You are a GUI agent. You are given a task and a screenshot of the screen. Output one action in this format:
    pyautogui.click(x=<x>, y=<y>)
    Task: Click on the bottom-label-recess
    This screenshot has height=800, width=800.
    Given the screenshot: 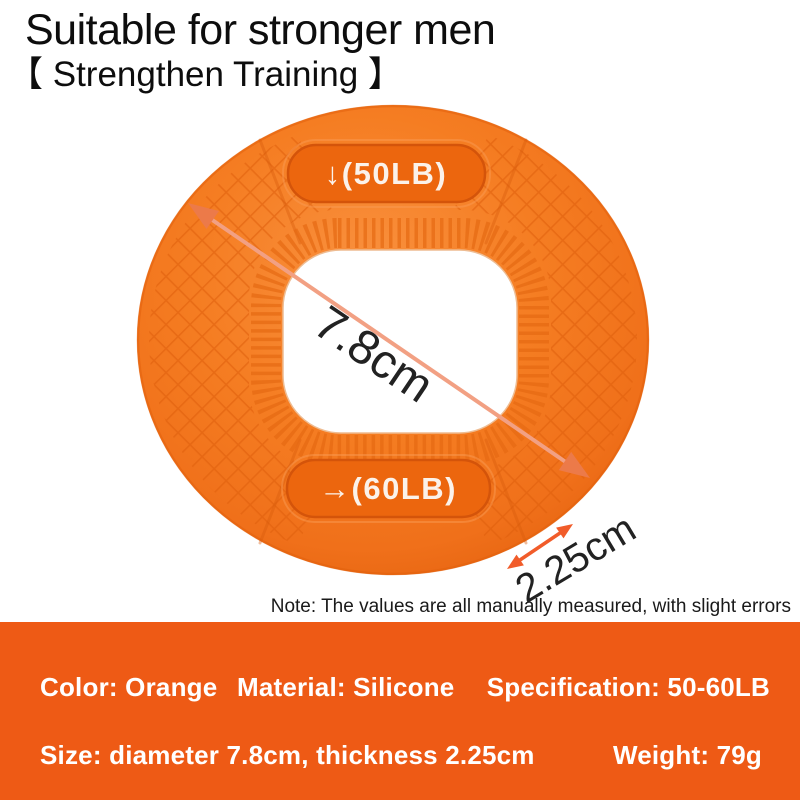 What is the action you would take?
    pyautogui.click(x=388, y=488)
    